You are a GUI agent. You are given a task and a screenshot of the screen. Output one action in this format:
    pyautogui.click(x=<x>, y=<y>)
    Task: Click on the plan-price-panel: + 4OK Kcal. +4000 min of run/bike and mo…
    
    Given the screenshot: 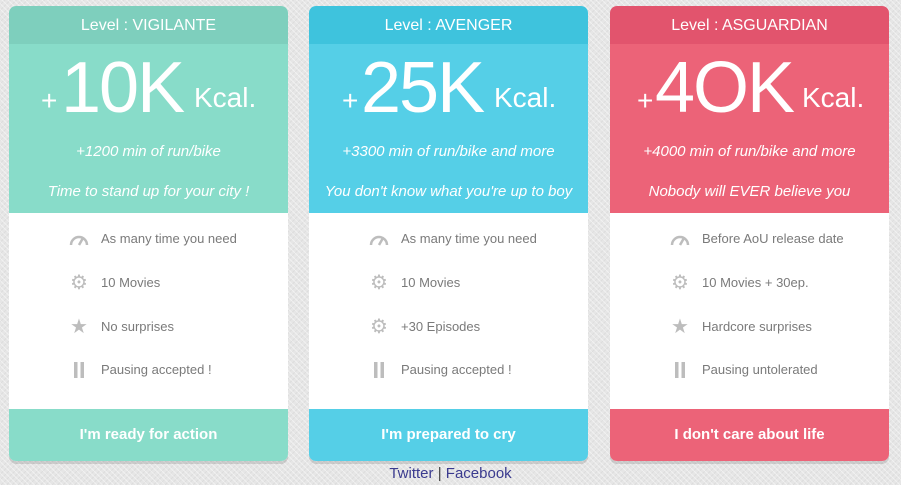 What is the action you would take?
    pyautogui.click(x=749, y=128)
    